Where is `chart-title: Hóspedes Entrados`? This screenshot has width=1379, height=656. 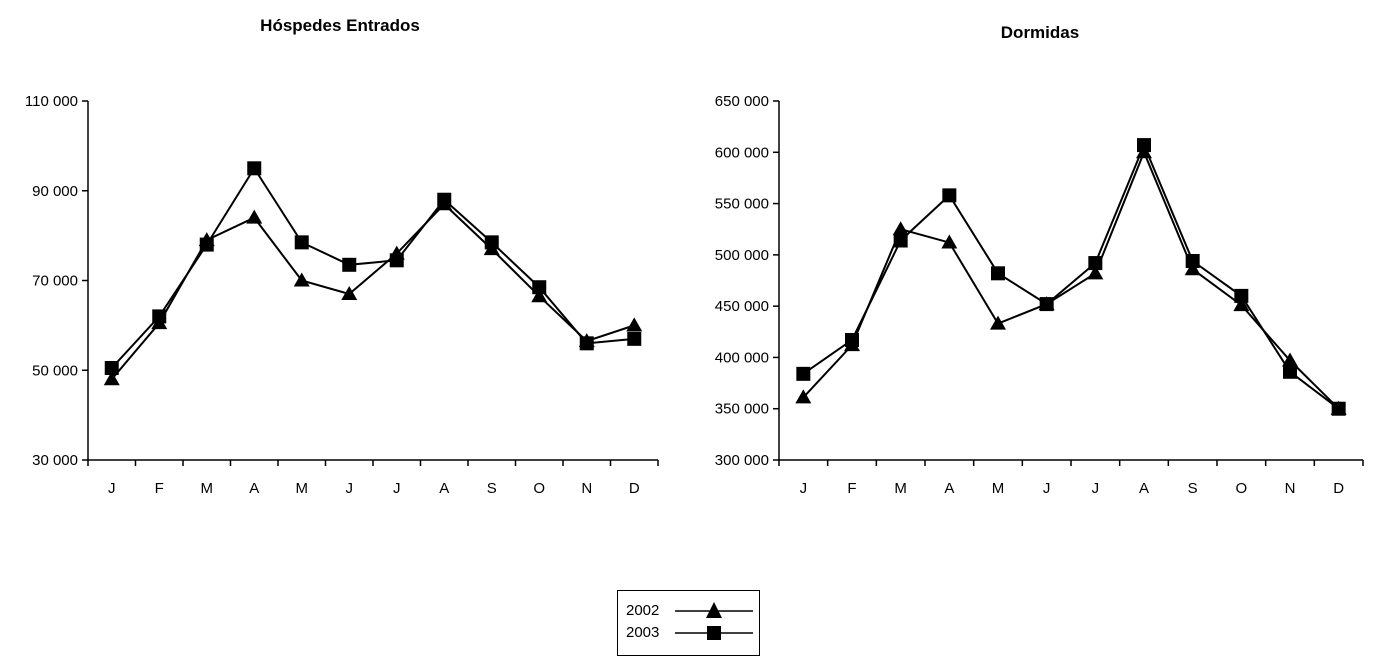 chart-title: Hóspedes Entrados is located at coordinates (340, 25).